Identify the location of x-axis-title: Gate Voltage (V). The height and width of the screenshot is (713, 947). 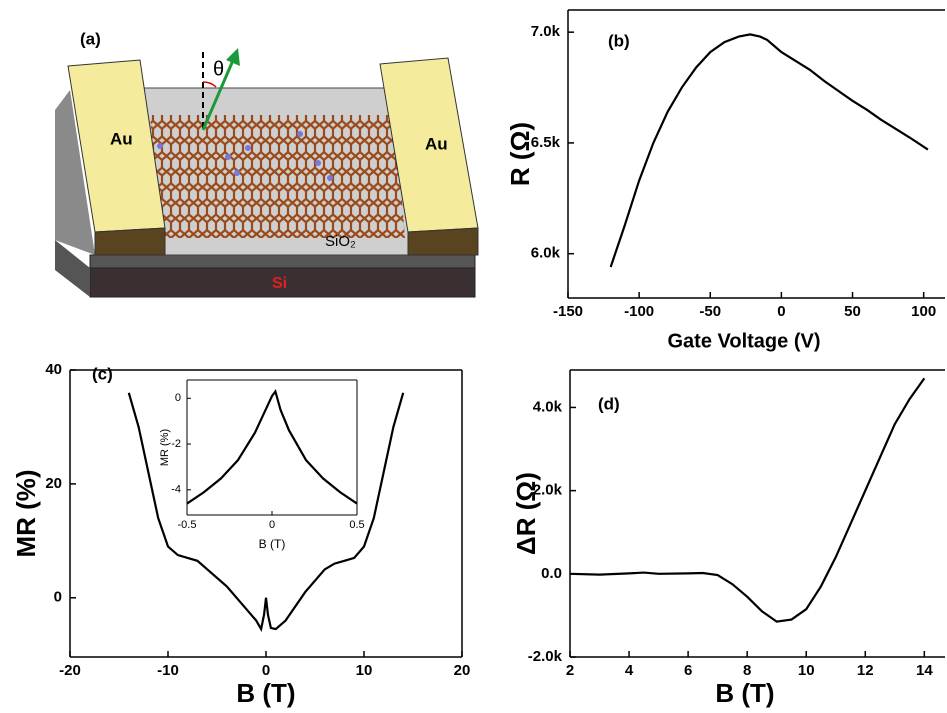
(744, 341).